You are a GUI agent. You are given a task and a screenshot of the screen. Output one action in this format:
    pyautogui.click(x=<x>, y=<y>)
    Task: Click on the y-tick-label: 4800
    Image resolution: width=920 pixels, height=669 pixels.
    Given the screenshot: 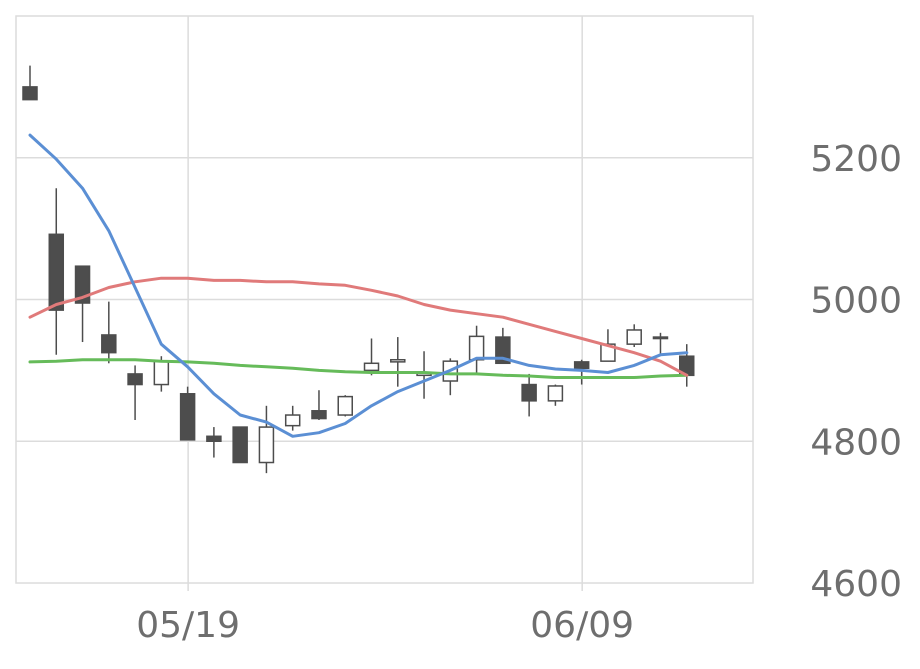 What is the action you would take?
    pyautogui.click(x=856, y=442)
    